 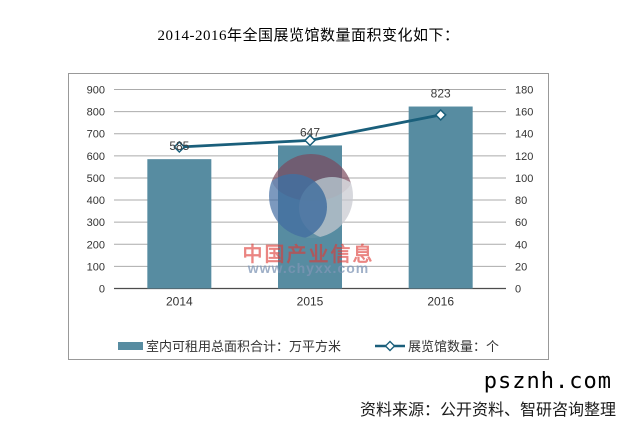 I want to click on chyxx-logo-watermark-icon, so click(x=311, y=196).